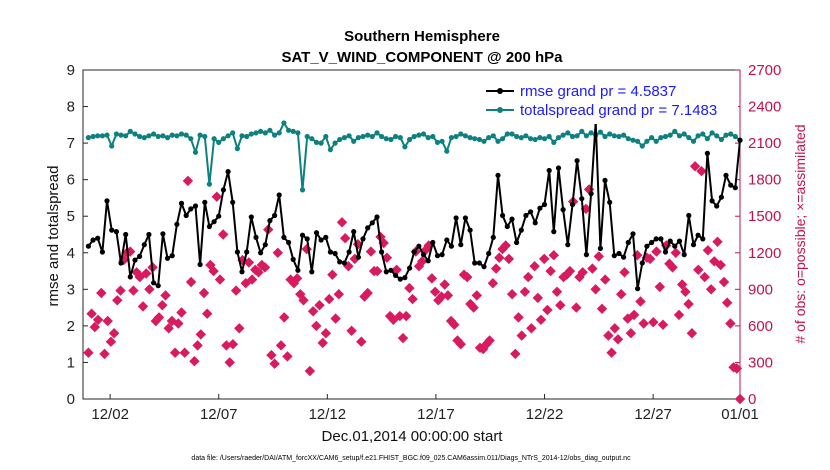  Describe the element at coordinates (764, 253) in the screenshot. I see `y-right-tick-label: 1200` at that location.